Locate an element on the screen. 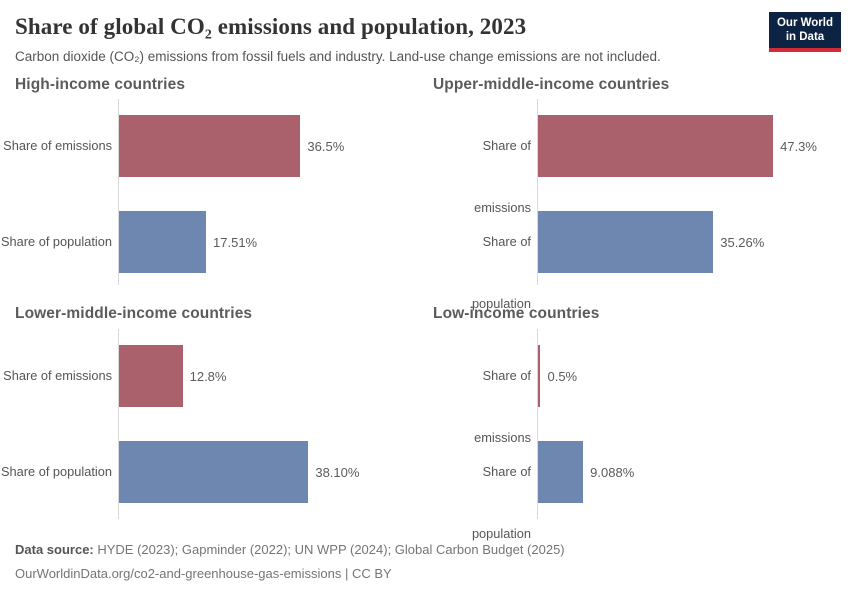  panel-title-lower-middle-income: Lower-middle-income countries is located at coordinates (134, 313).